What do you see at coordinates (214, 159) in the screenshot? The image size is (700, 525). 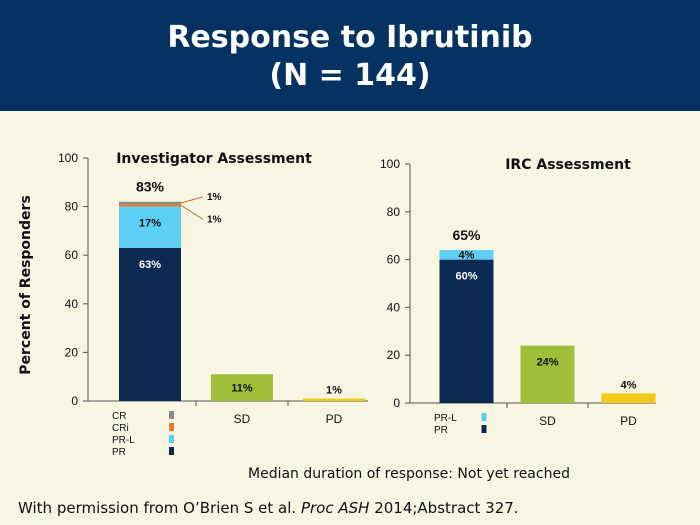 I see `chart1-title: Investigator Assessment` at bounding box center [214, 159].